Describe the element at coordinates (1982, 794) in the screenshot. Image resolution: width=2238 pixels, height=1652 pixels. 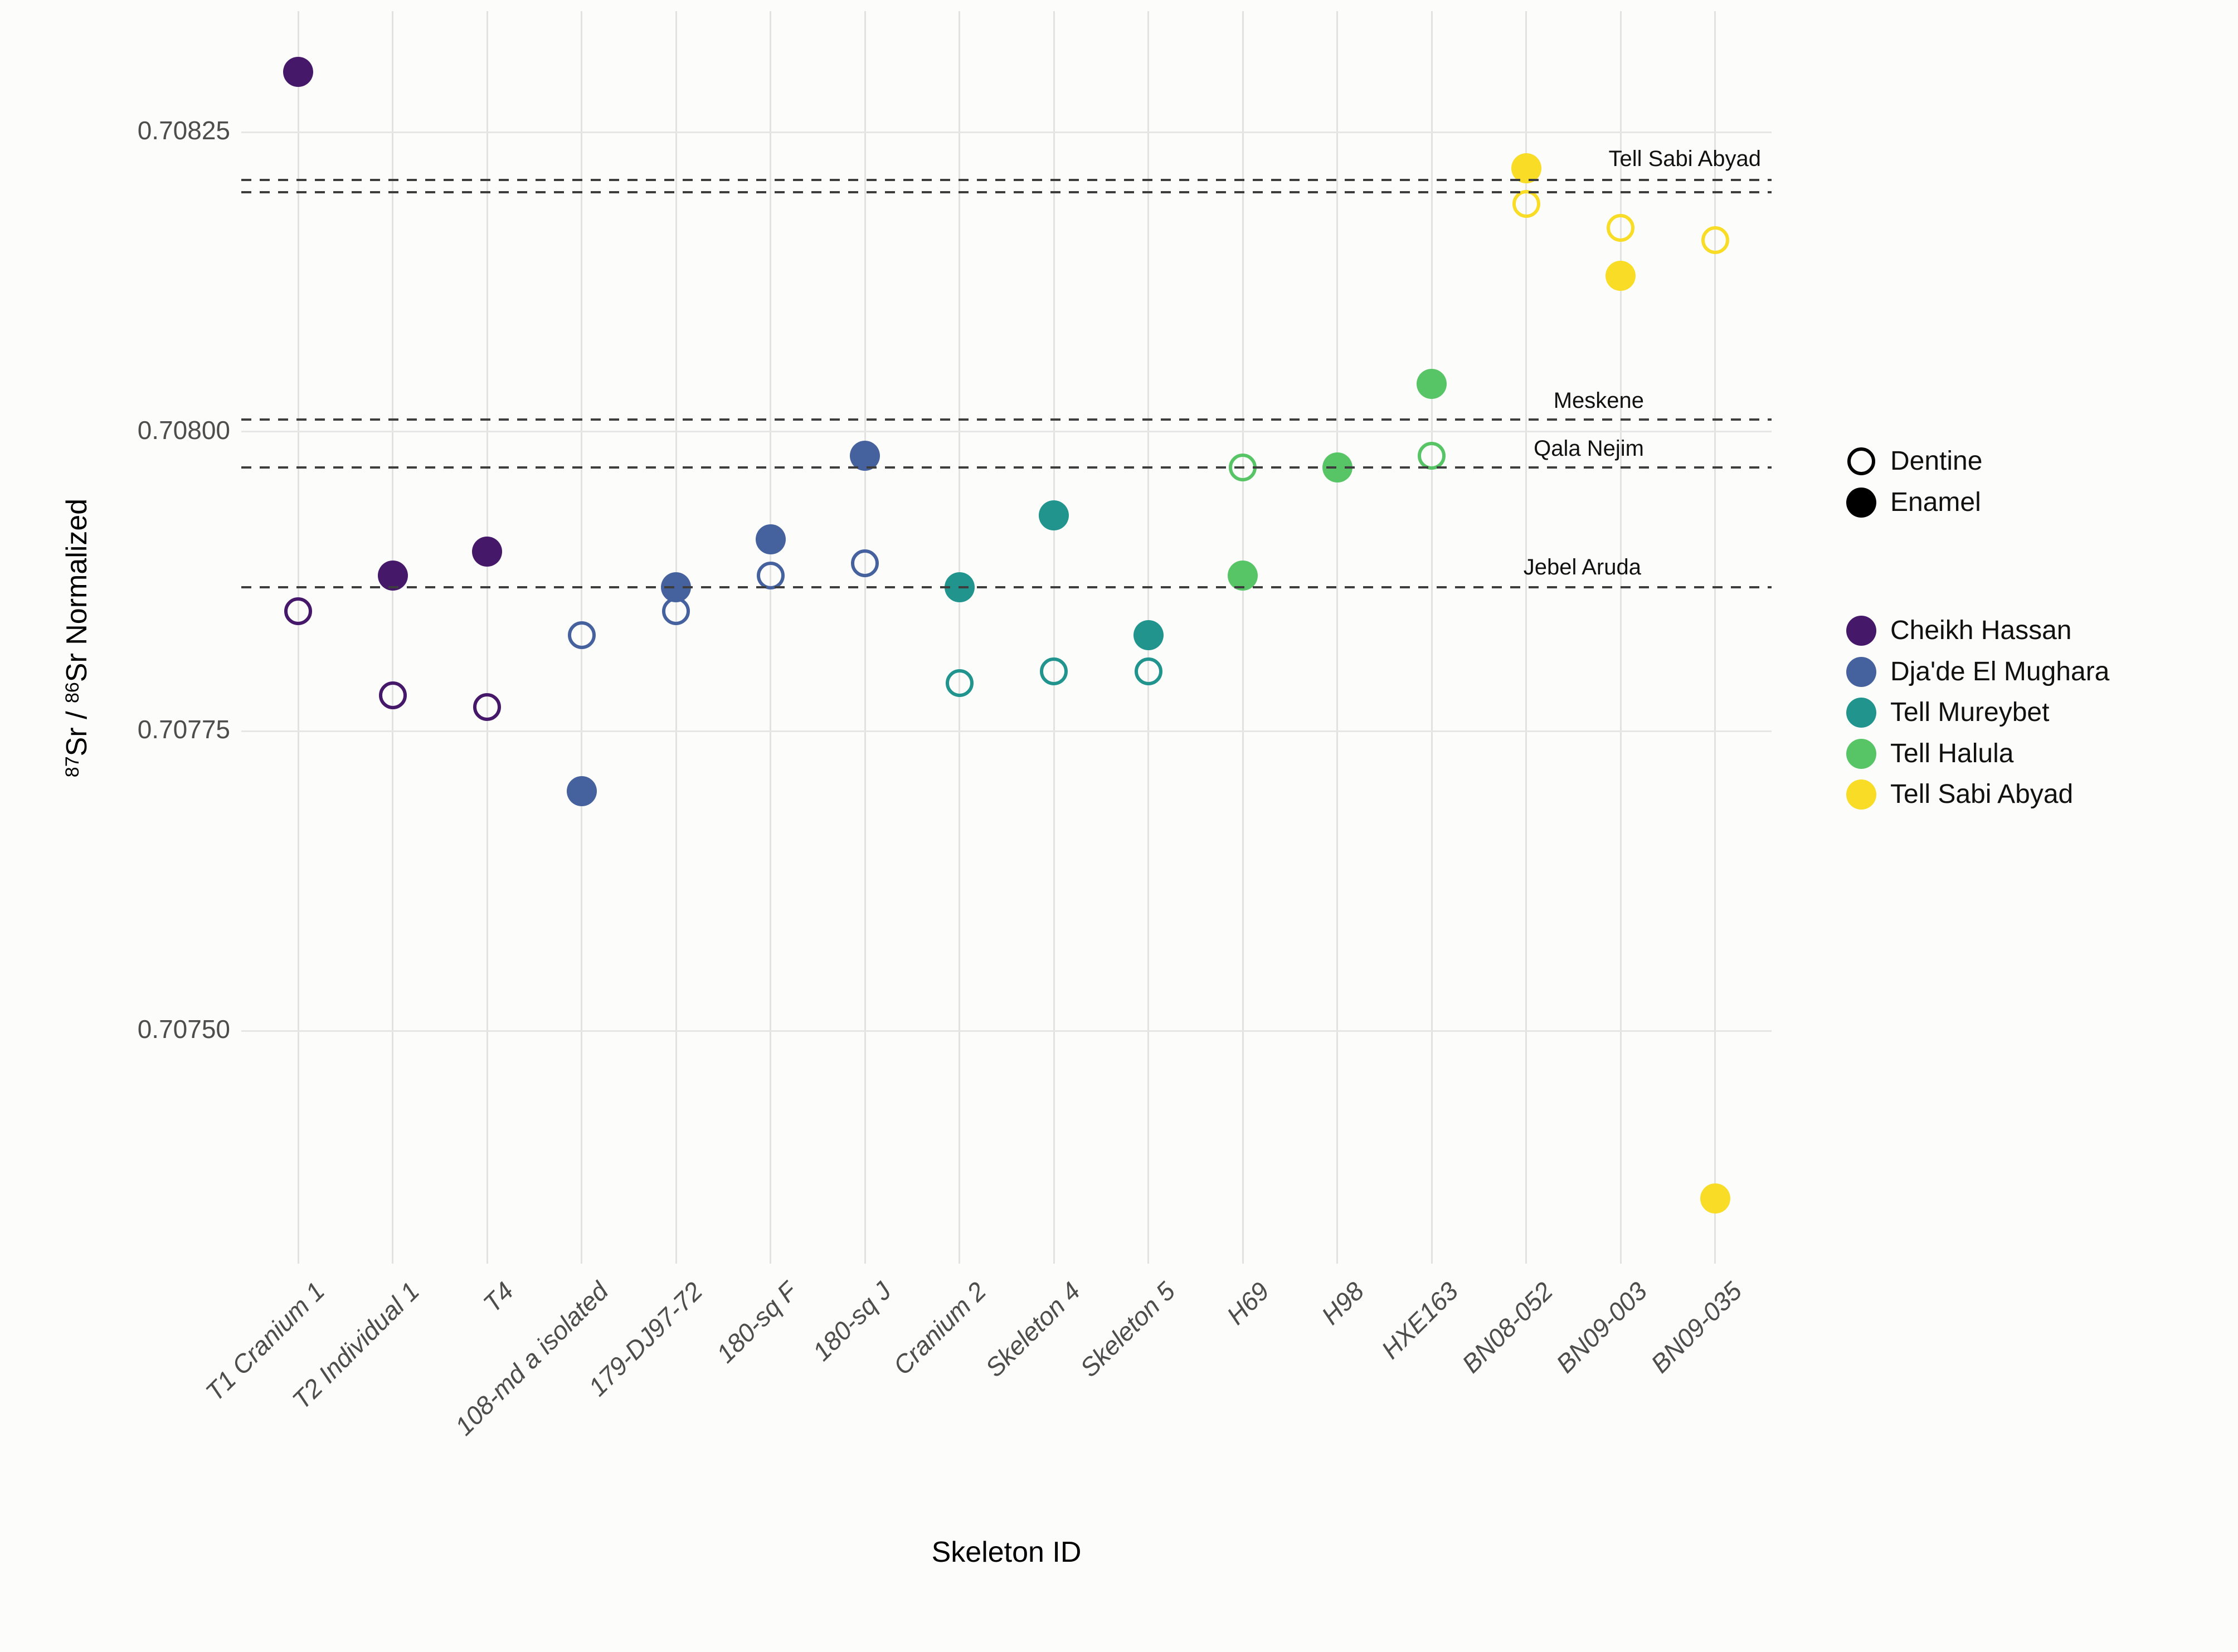
I see `legend-label-site: Tell Sabi Abyad` at that location.